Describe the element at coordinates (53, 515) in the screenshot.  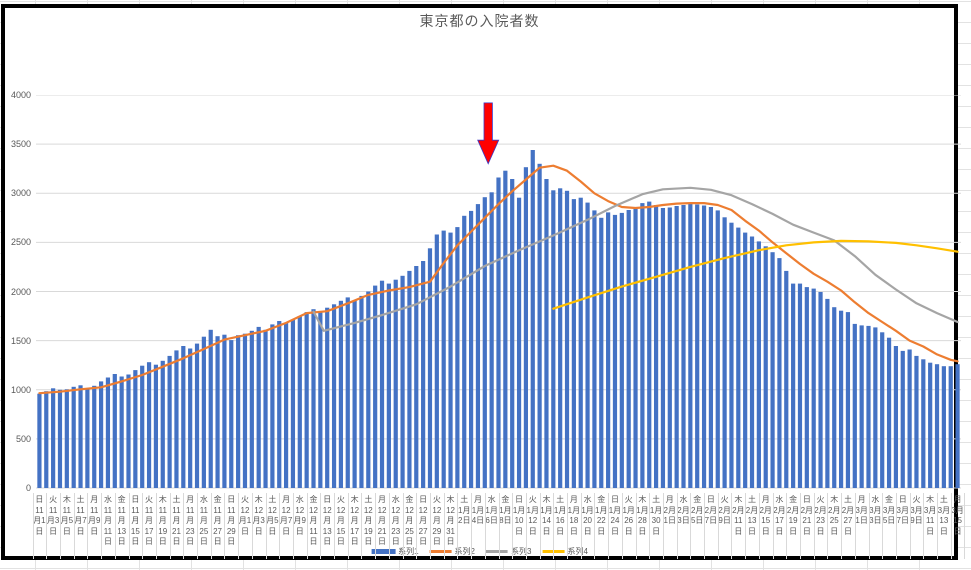
I see `x-axis-label: 火 11 月3 日` at that location.